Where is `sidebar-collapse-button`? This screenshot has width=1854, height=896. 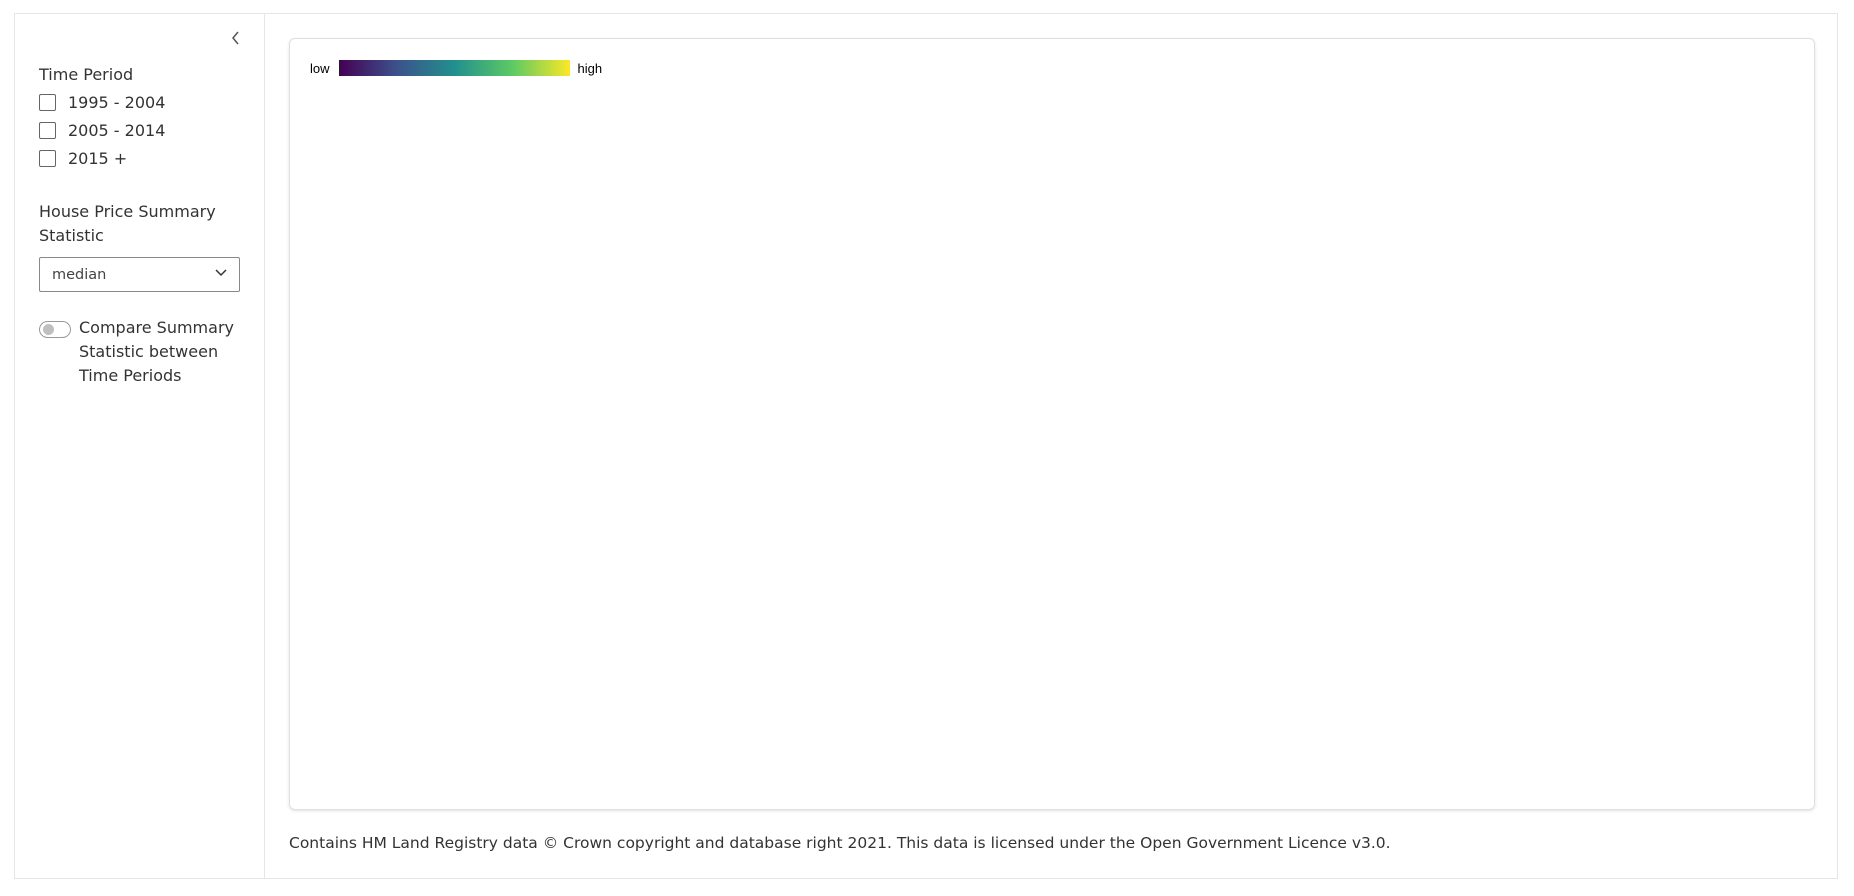
sidebar-collapse-button is located at coordinates (236, 38).